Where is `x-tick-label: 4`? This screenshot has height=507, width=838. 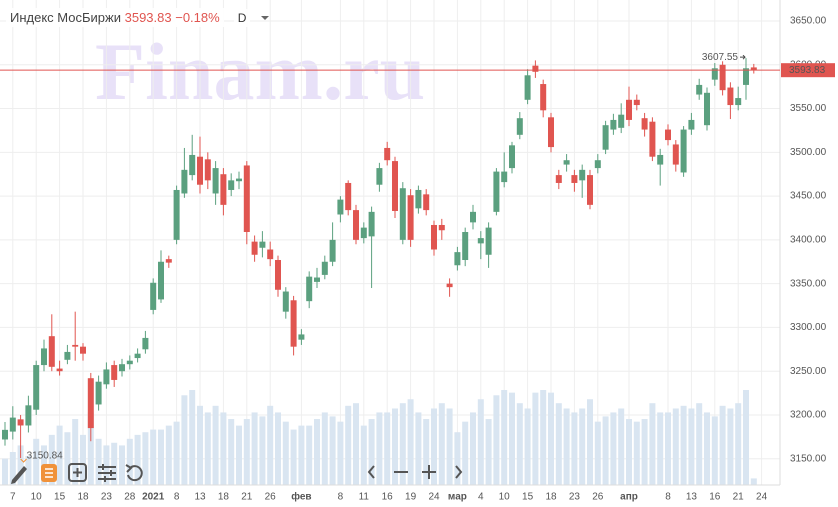
x-tick-label: 4 is located at coordinates (481, 497).